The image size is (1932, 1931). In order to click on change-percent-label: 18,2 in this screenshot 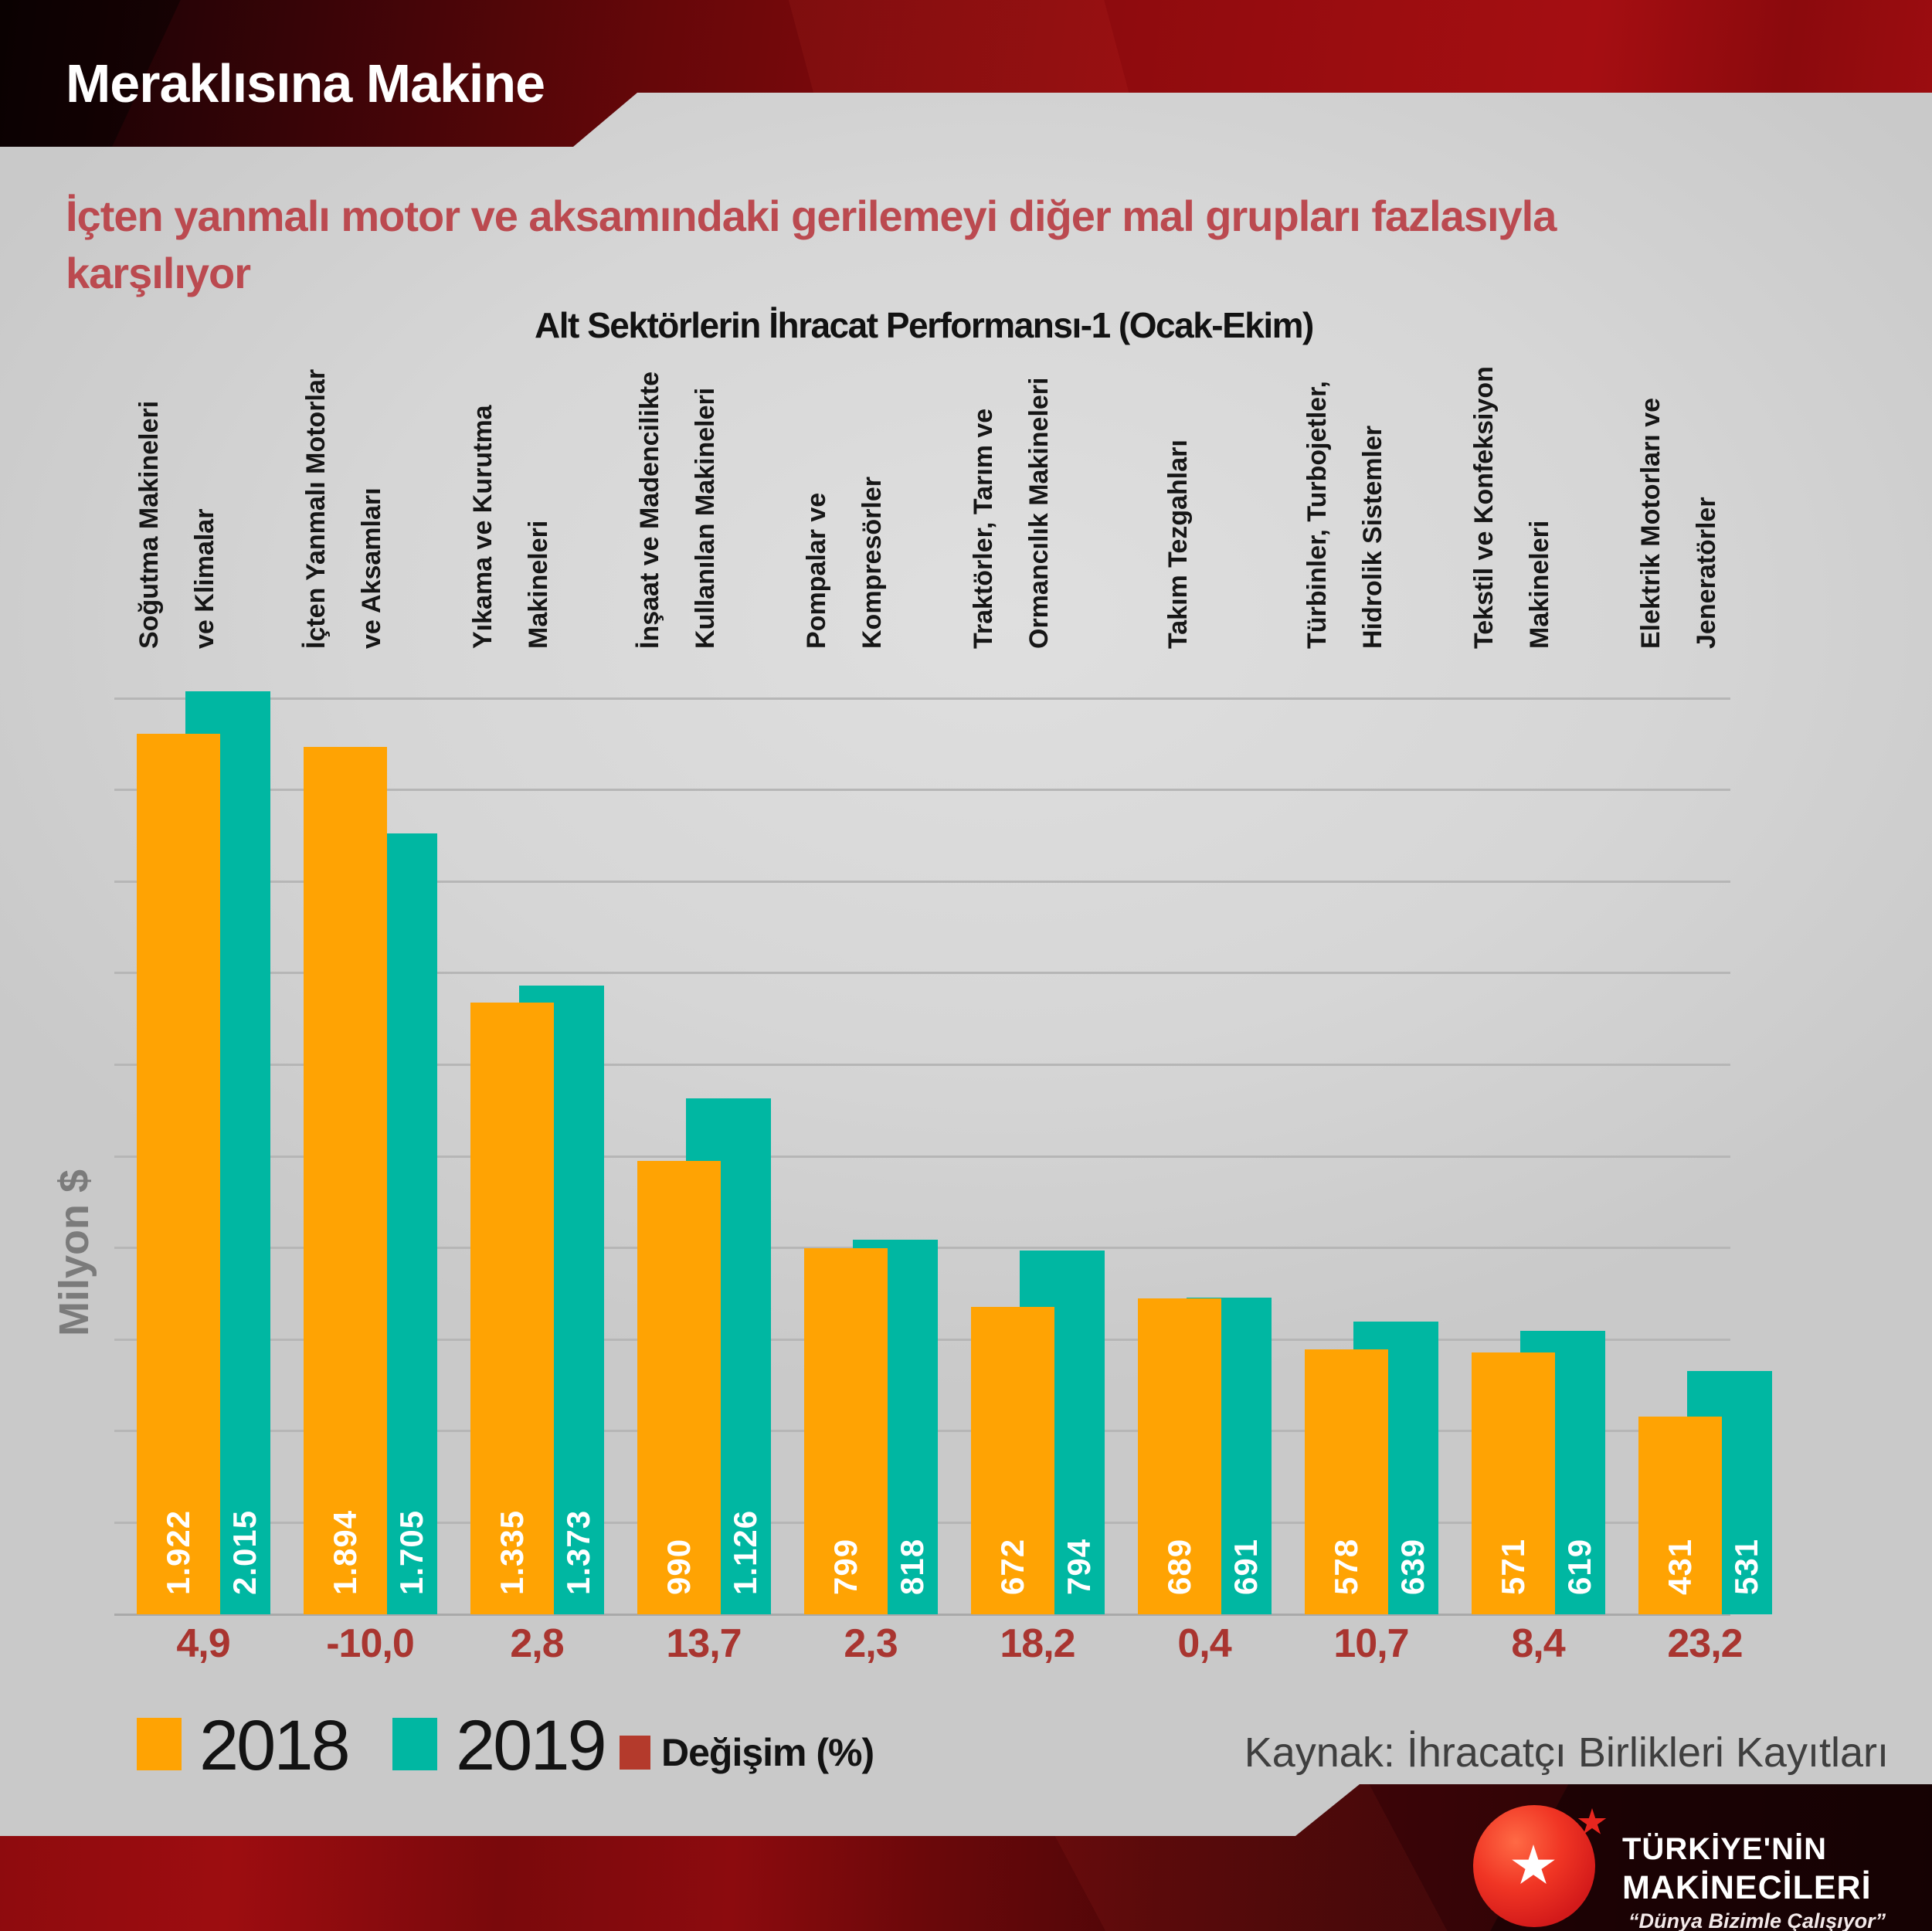, I will do `click(1038, 1644)`.